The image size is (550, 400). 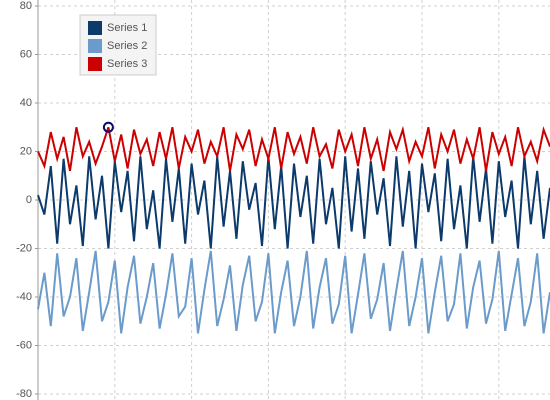 What do you see at coordinates (127, 28) in the screenshot?
I see `legend-label: Series 1` at bounding box center [127, 28].